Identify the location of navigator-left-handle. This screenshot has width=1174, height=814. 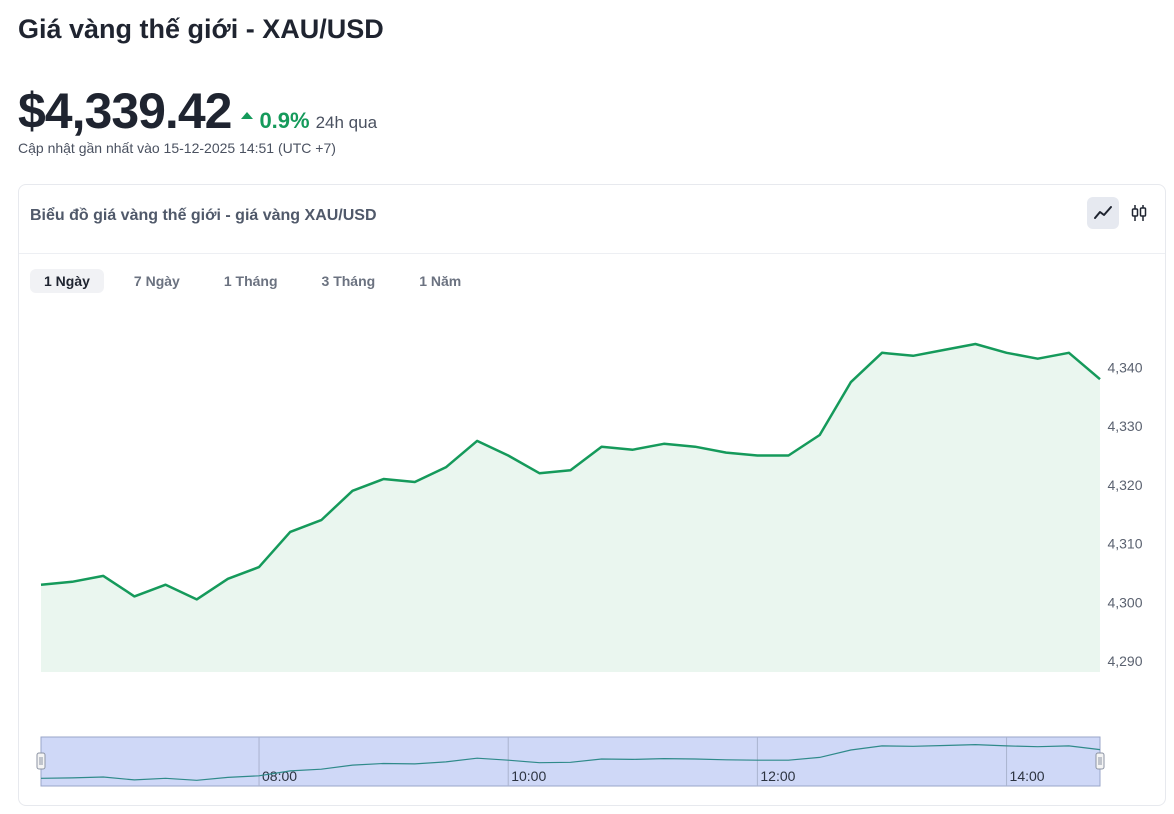
(41, 761).